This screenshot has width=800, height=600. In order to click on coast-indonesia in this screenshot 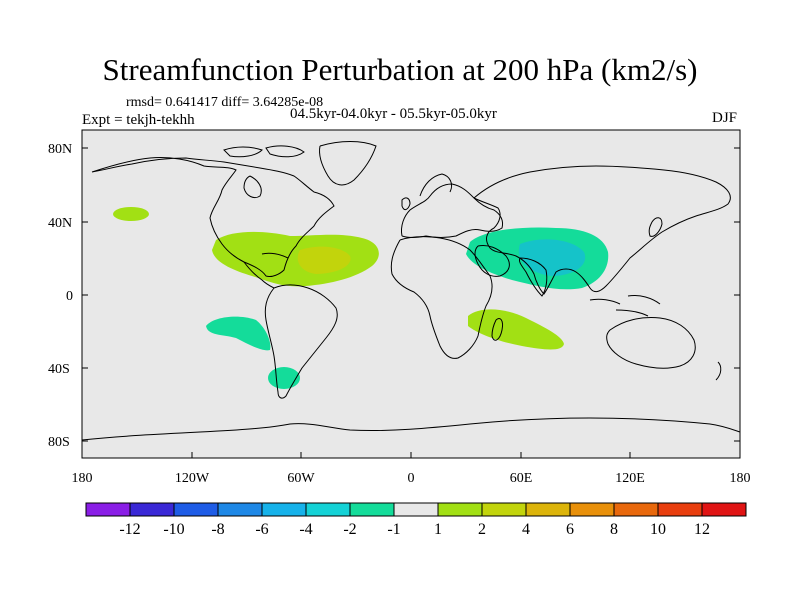, I will do `click(625, 306)`.